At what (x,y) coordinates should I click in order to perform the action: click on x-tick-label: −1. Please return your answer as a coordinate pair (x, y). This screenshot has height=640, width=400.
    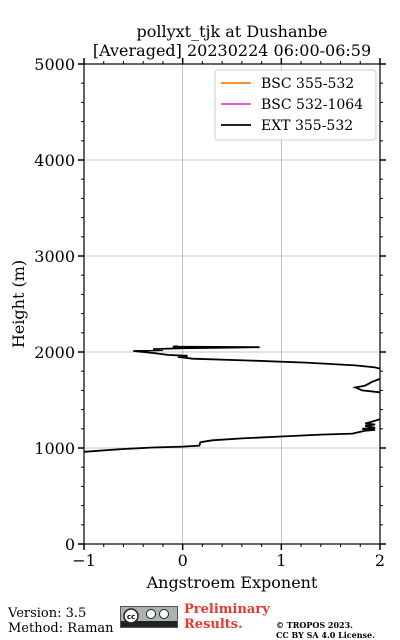
    Looking at the image, I should click on (84, 560).